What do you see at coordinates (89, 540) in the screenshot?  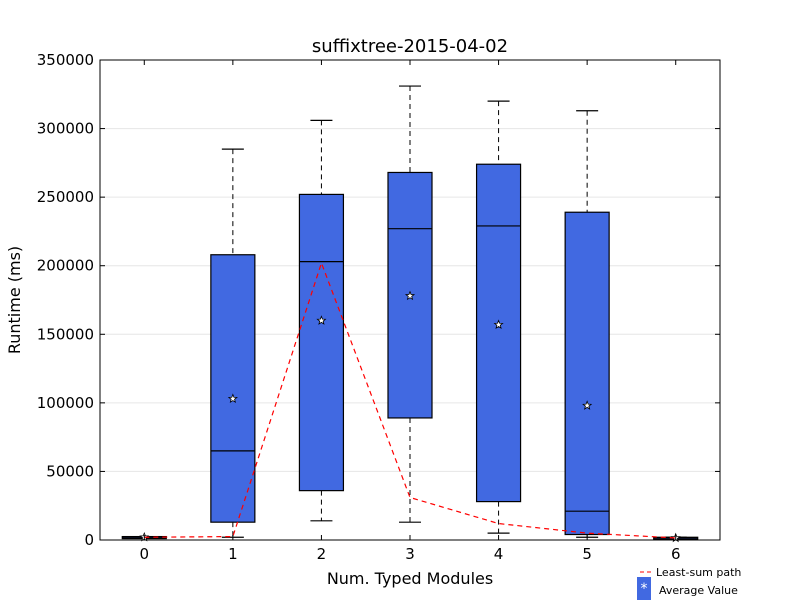 I see `y-tick-label: 0` at bounding box center [89, 540].